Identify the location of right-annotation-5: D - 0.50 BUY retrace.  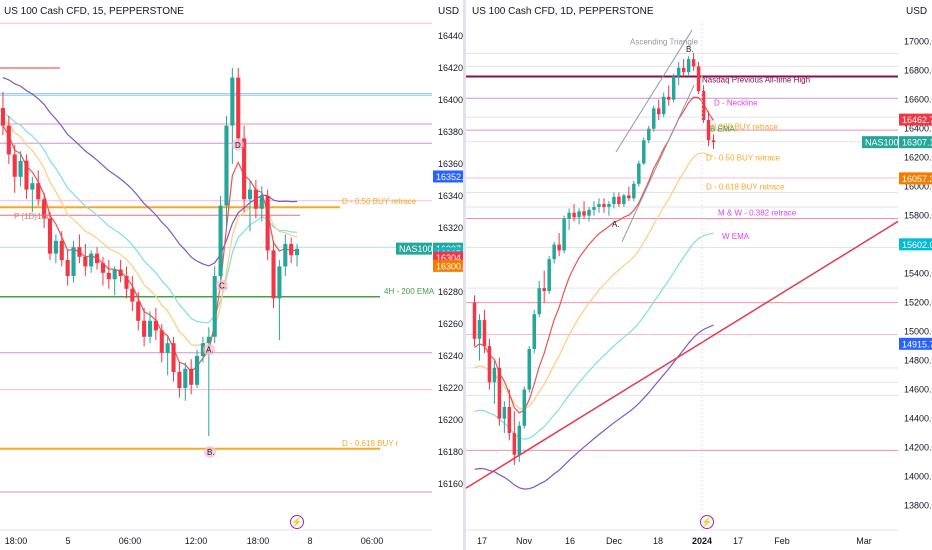
(743, 158).